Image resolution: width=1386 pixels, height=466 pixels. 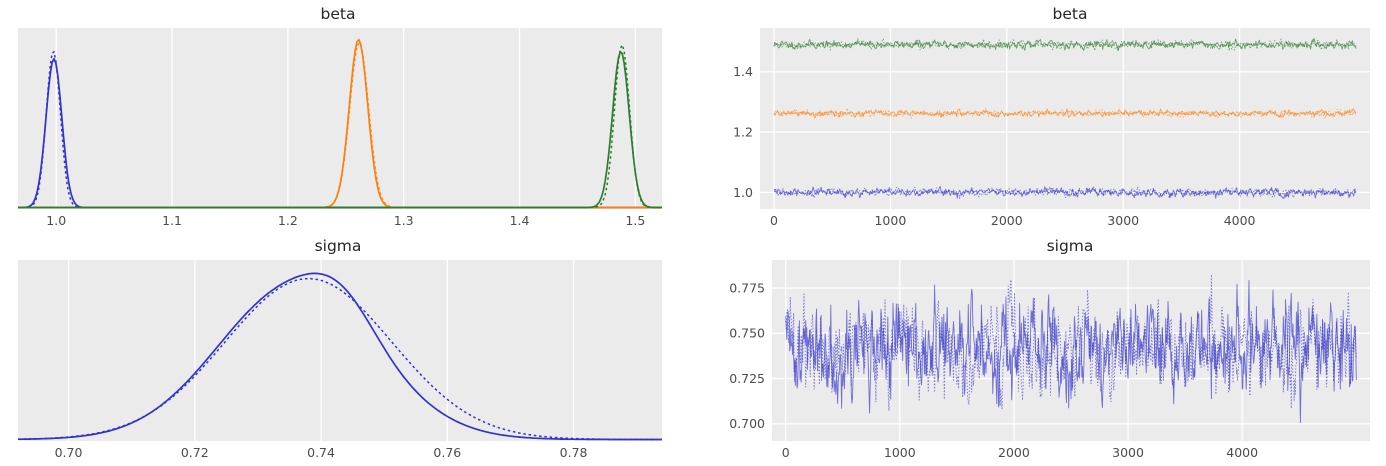 I want to click on svg-text: 1.5, so click(x=635, y=220).